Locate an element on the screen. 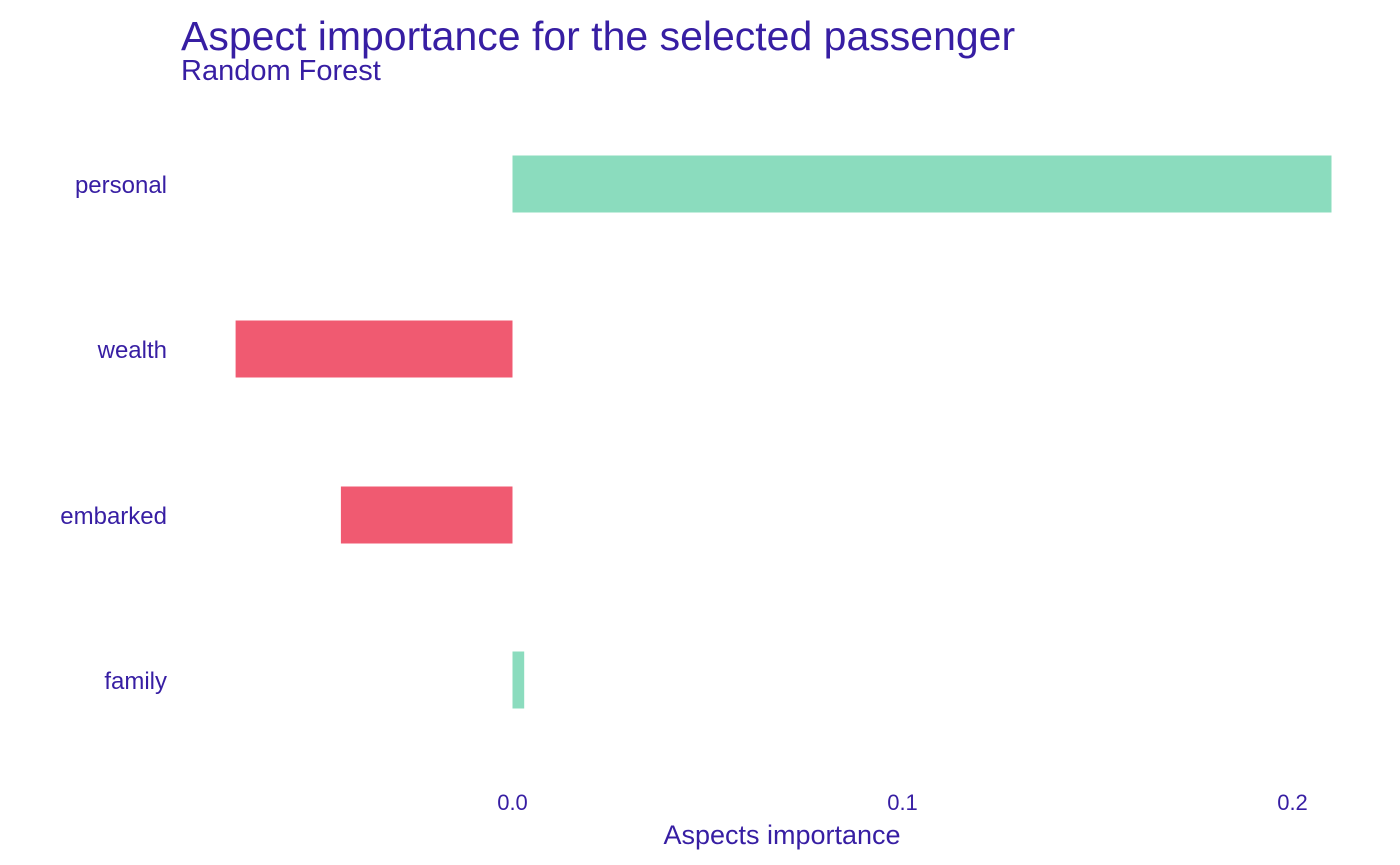 The height and width of the screenshot is (865, 1400). bar-wealth is located at coordinates (374, 349).